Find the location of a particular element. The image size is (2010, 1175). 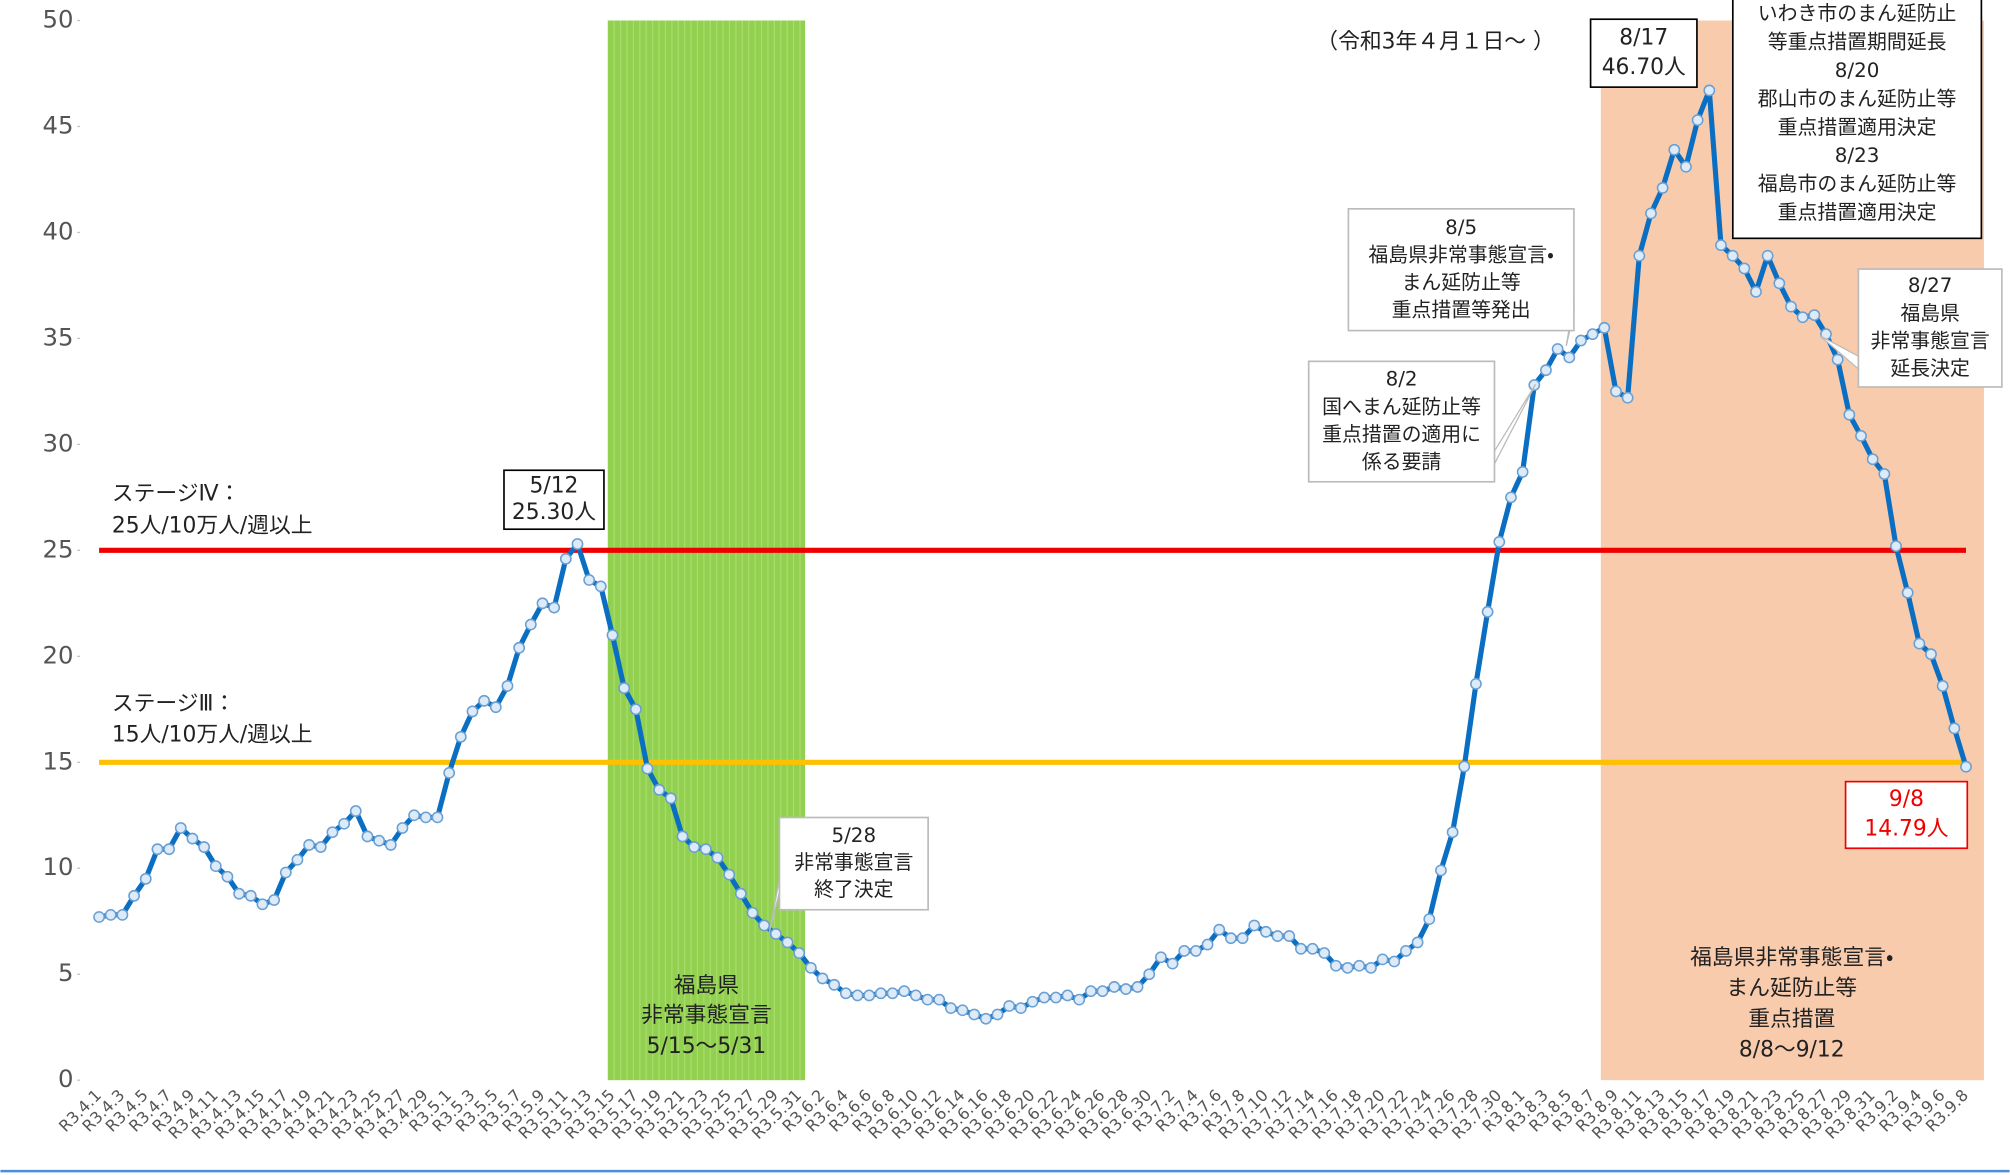

annotation-text: 8/20 is located at coordinates (1857, 70).